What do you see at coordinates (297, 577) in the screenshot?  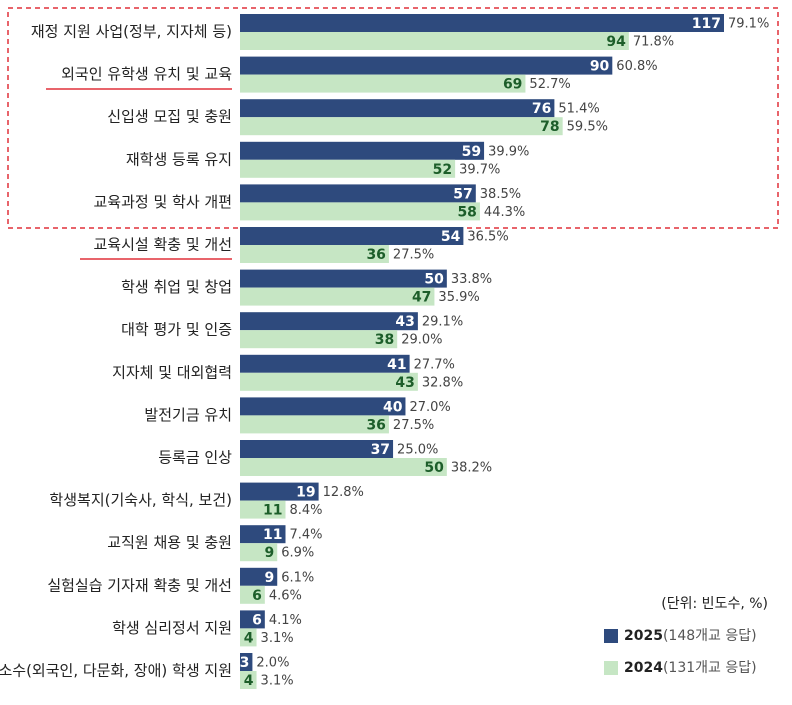 I see `share-label: 6.1%` at bounding box center [297, 577].